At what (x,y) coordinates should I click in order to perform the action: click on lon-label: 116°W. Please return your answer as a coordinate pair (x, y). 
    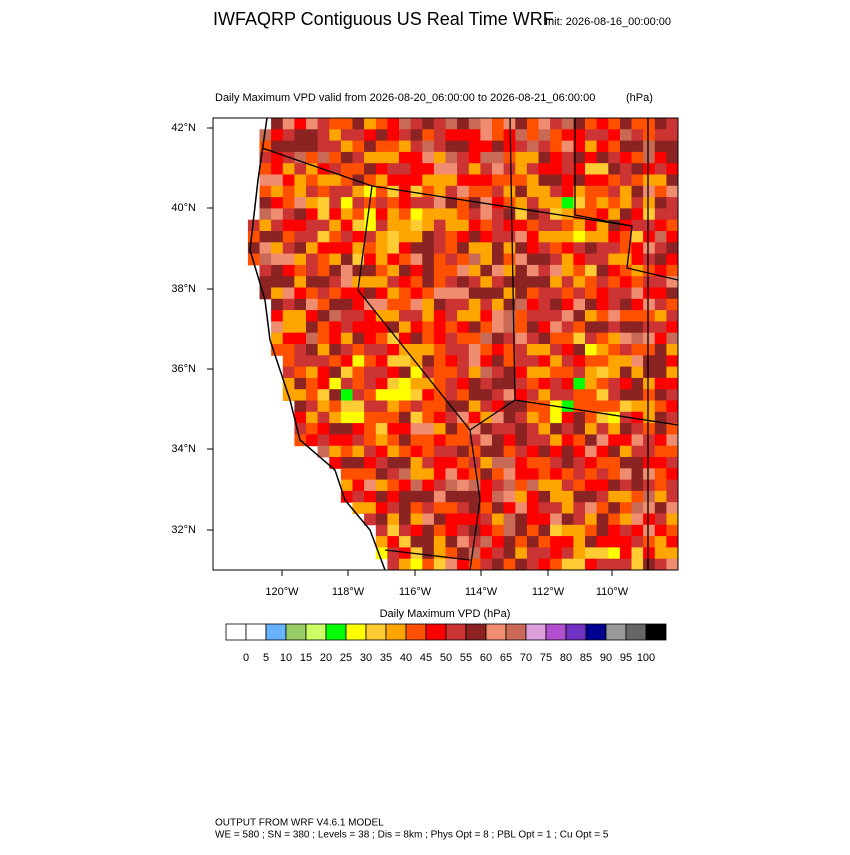
    Looking at the image, I should click on (415, 592).